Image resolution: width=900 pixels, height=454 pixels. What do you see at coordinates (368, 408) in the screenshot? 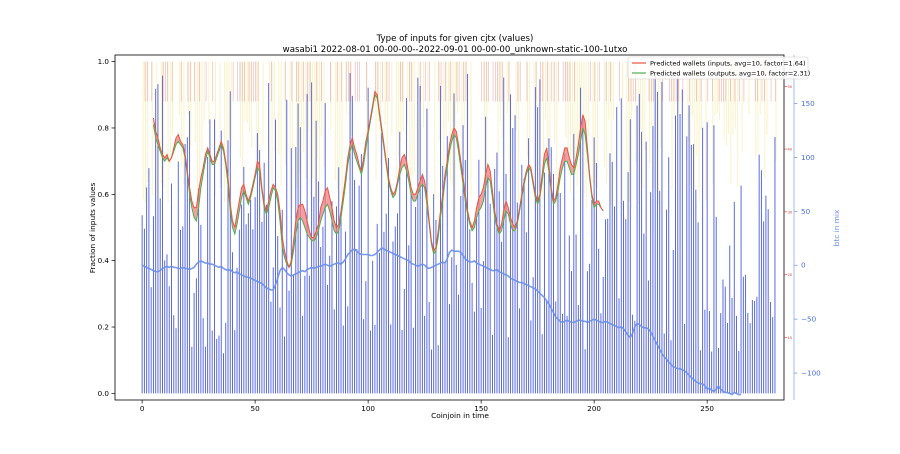
I see `x-tick-label: 100` at bounding box center [368, 408].